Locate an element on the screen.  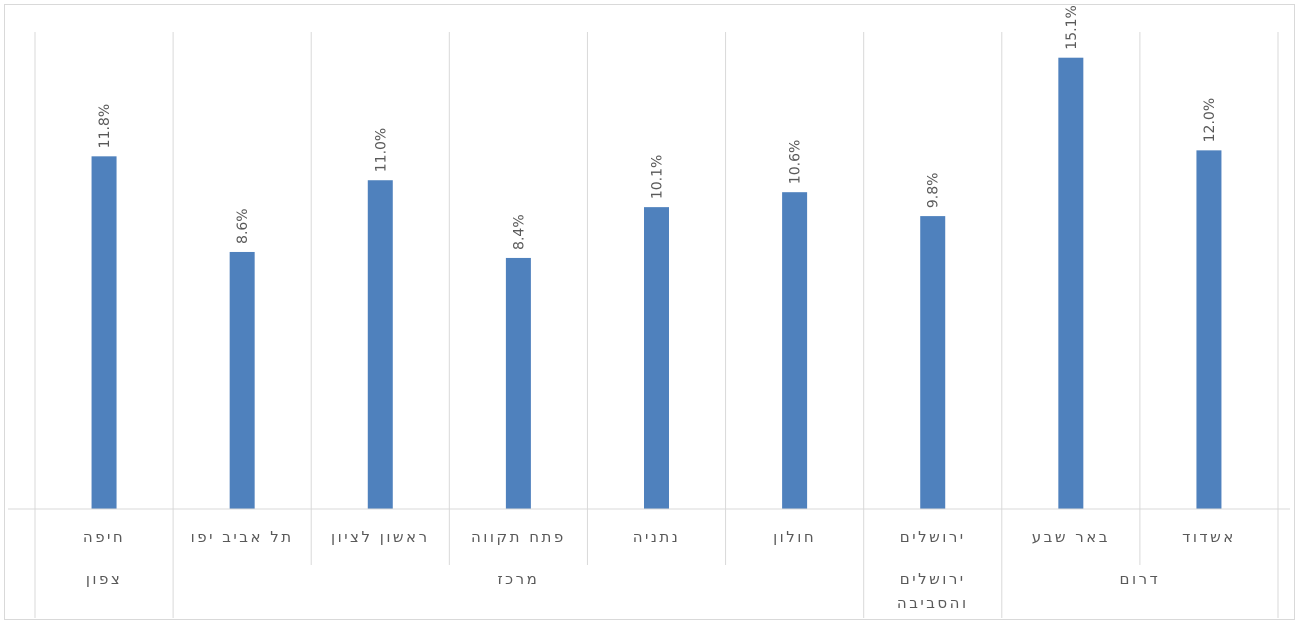
data-label: 12.0% is located at coordinates (1210, 120).